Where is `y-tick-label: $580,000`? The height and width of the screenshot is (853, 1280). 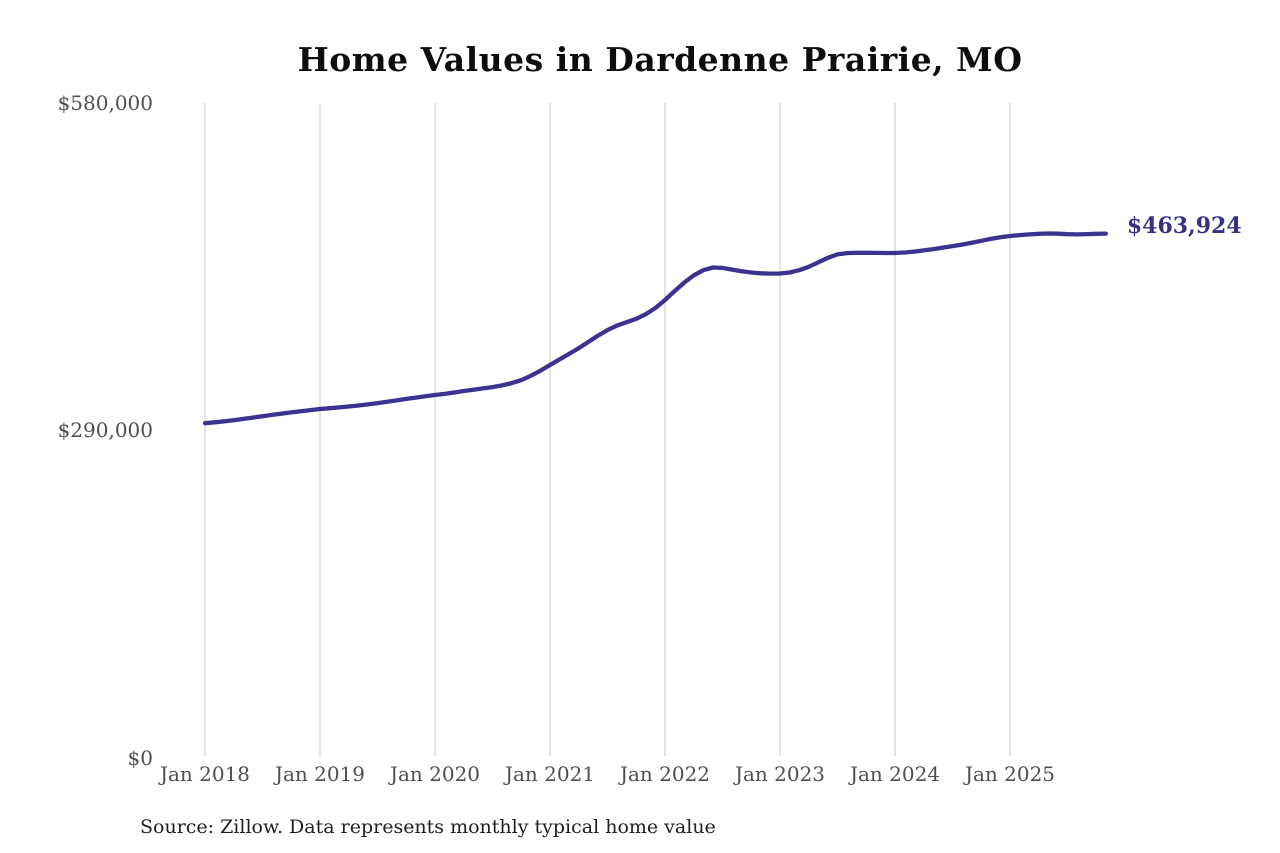
y-tick-label: $580,000 is located at coordinates (105, 102).